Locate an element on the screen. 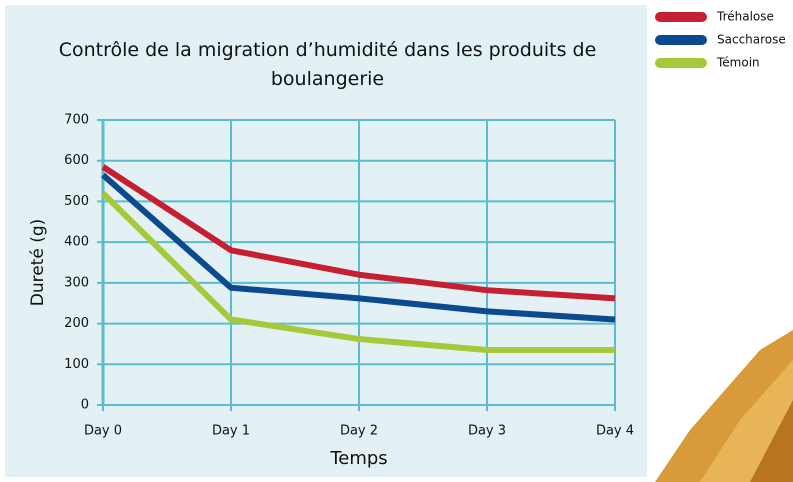  x-tick-label: Day 3 is located at coordinates (487, 431).